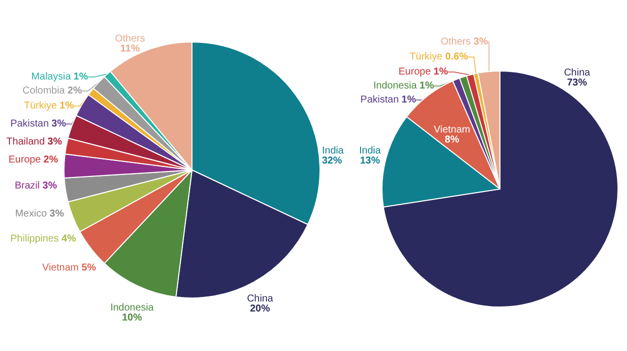 This screenshot has height=351, width=627. What do you see at coordinates (260, 309) in the screenshot?
I see `data-label: 20%` at bounding box center [260, 309].